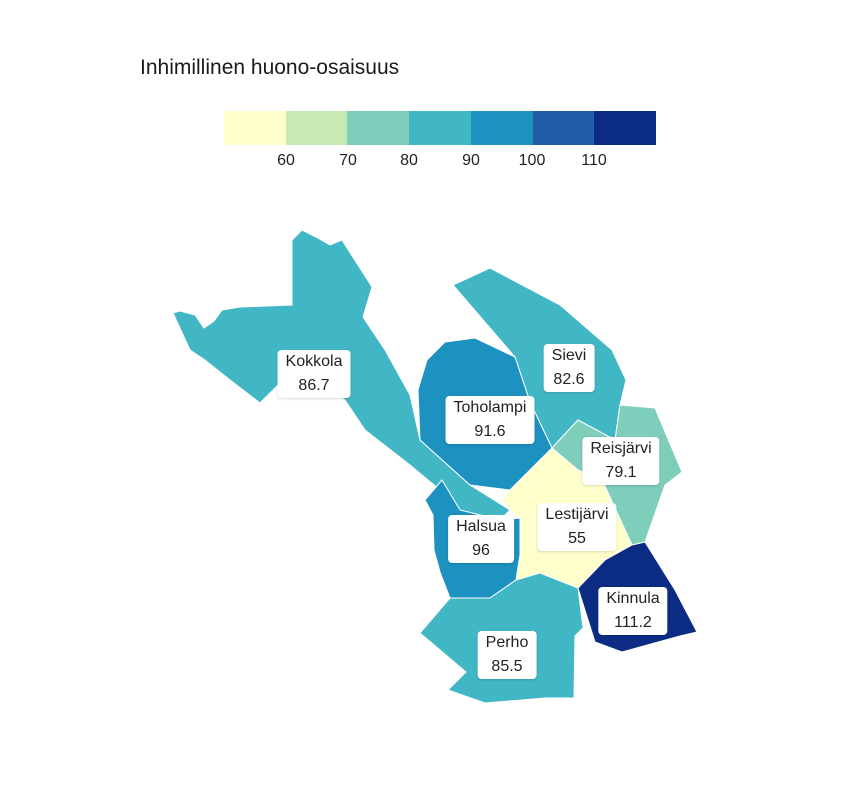 The width and height of the screenshot is (864, 792). What do you see at coordinates (490, 431) in the screenshot?
I see `label-toholampi-value: 91.6` at bounding box center [490, 431].